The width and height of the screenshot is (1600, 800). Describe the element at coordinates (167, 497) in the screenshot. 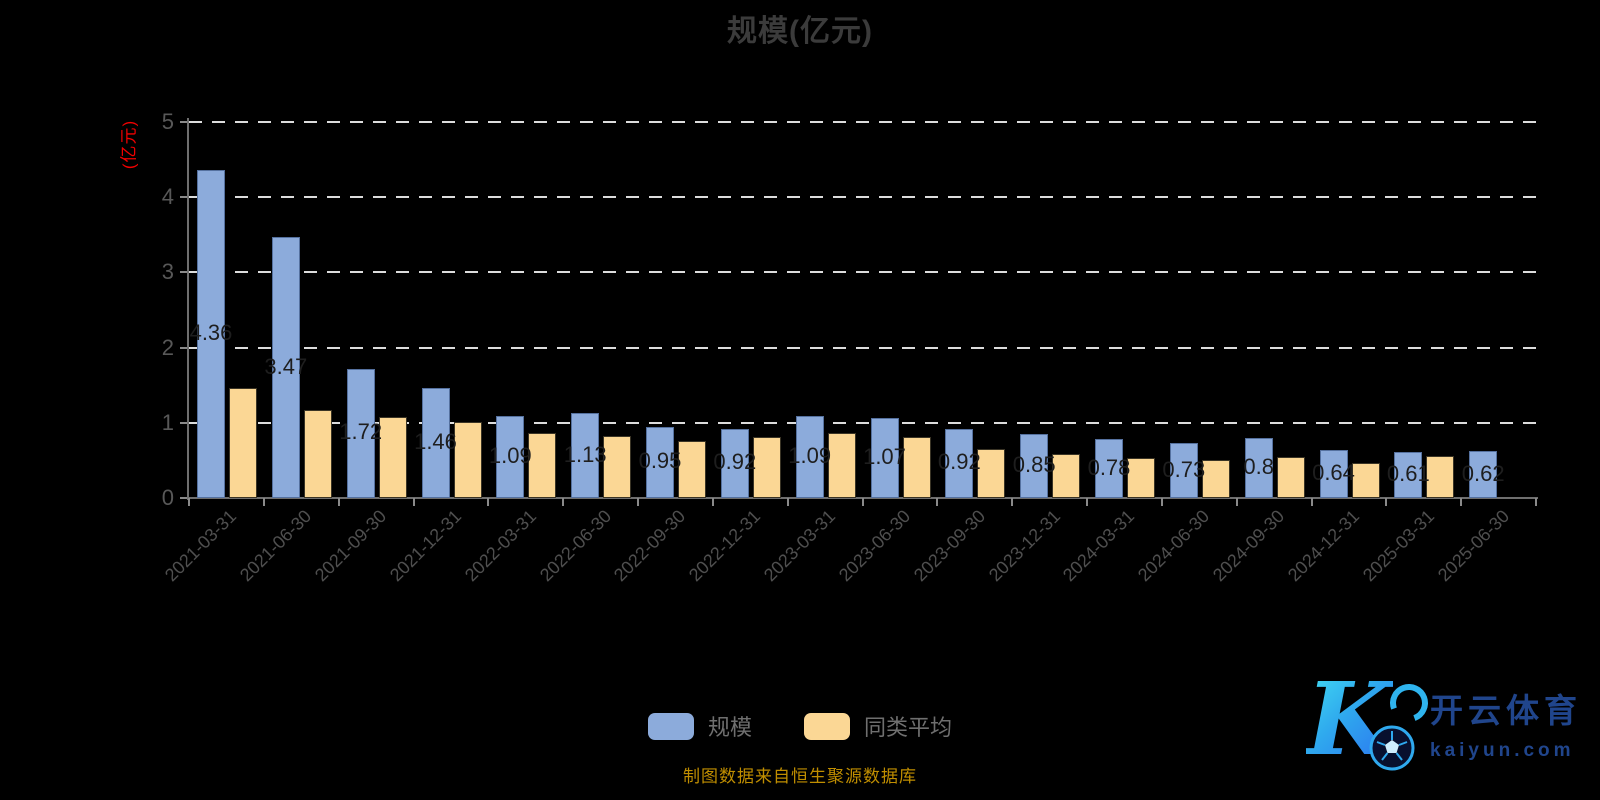

I see `y-axis-tick-label: 0` at that location.